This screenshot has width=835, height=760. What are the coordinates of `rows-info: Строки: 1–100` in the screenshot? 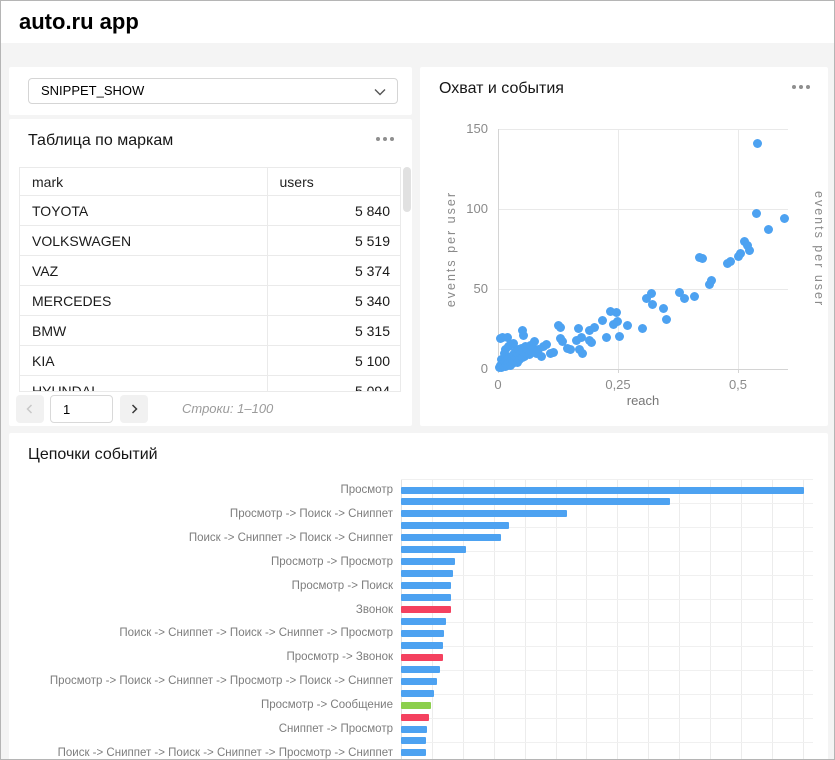 It's located at (228, 408).